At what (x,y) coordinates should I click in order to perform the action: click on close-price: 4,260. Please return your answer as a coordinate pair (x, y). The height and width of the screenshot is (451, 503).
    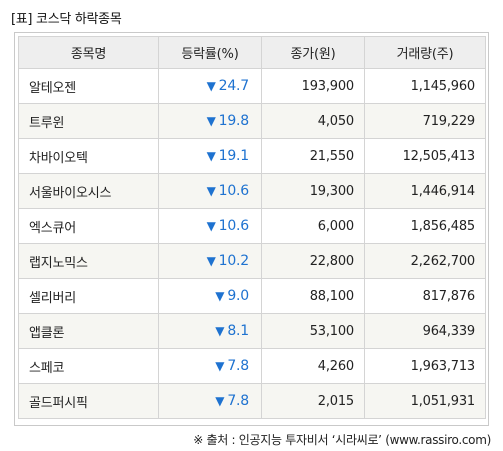
    Looking at the image, I should click on (313, 366).